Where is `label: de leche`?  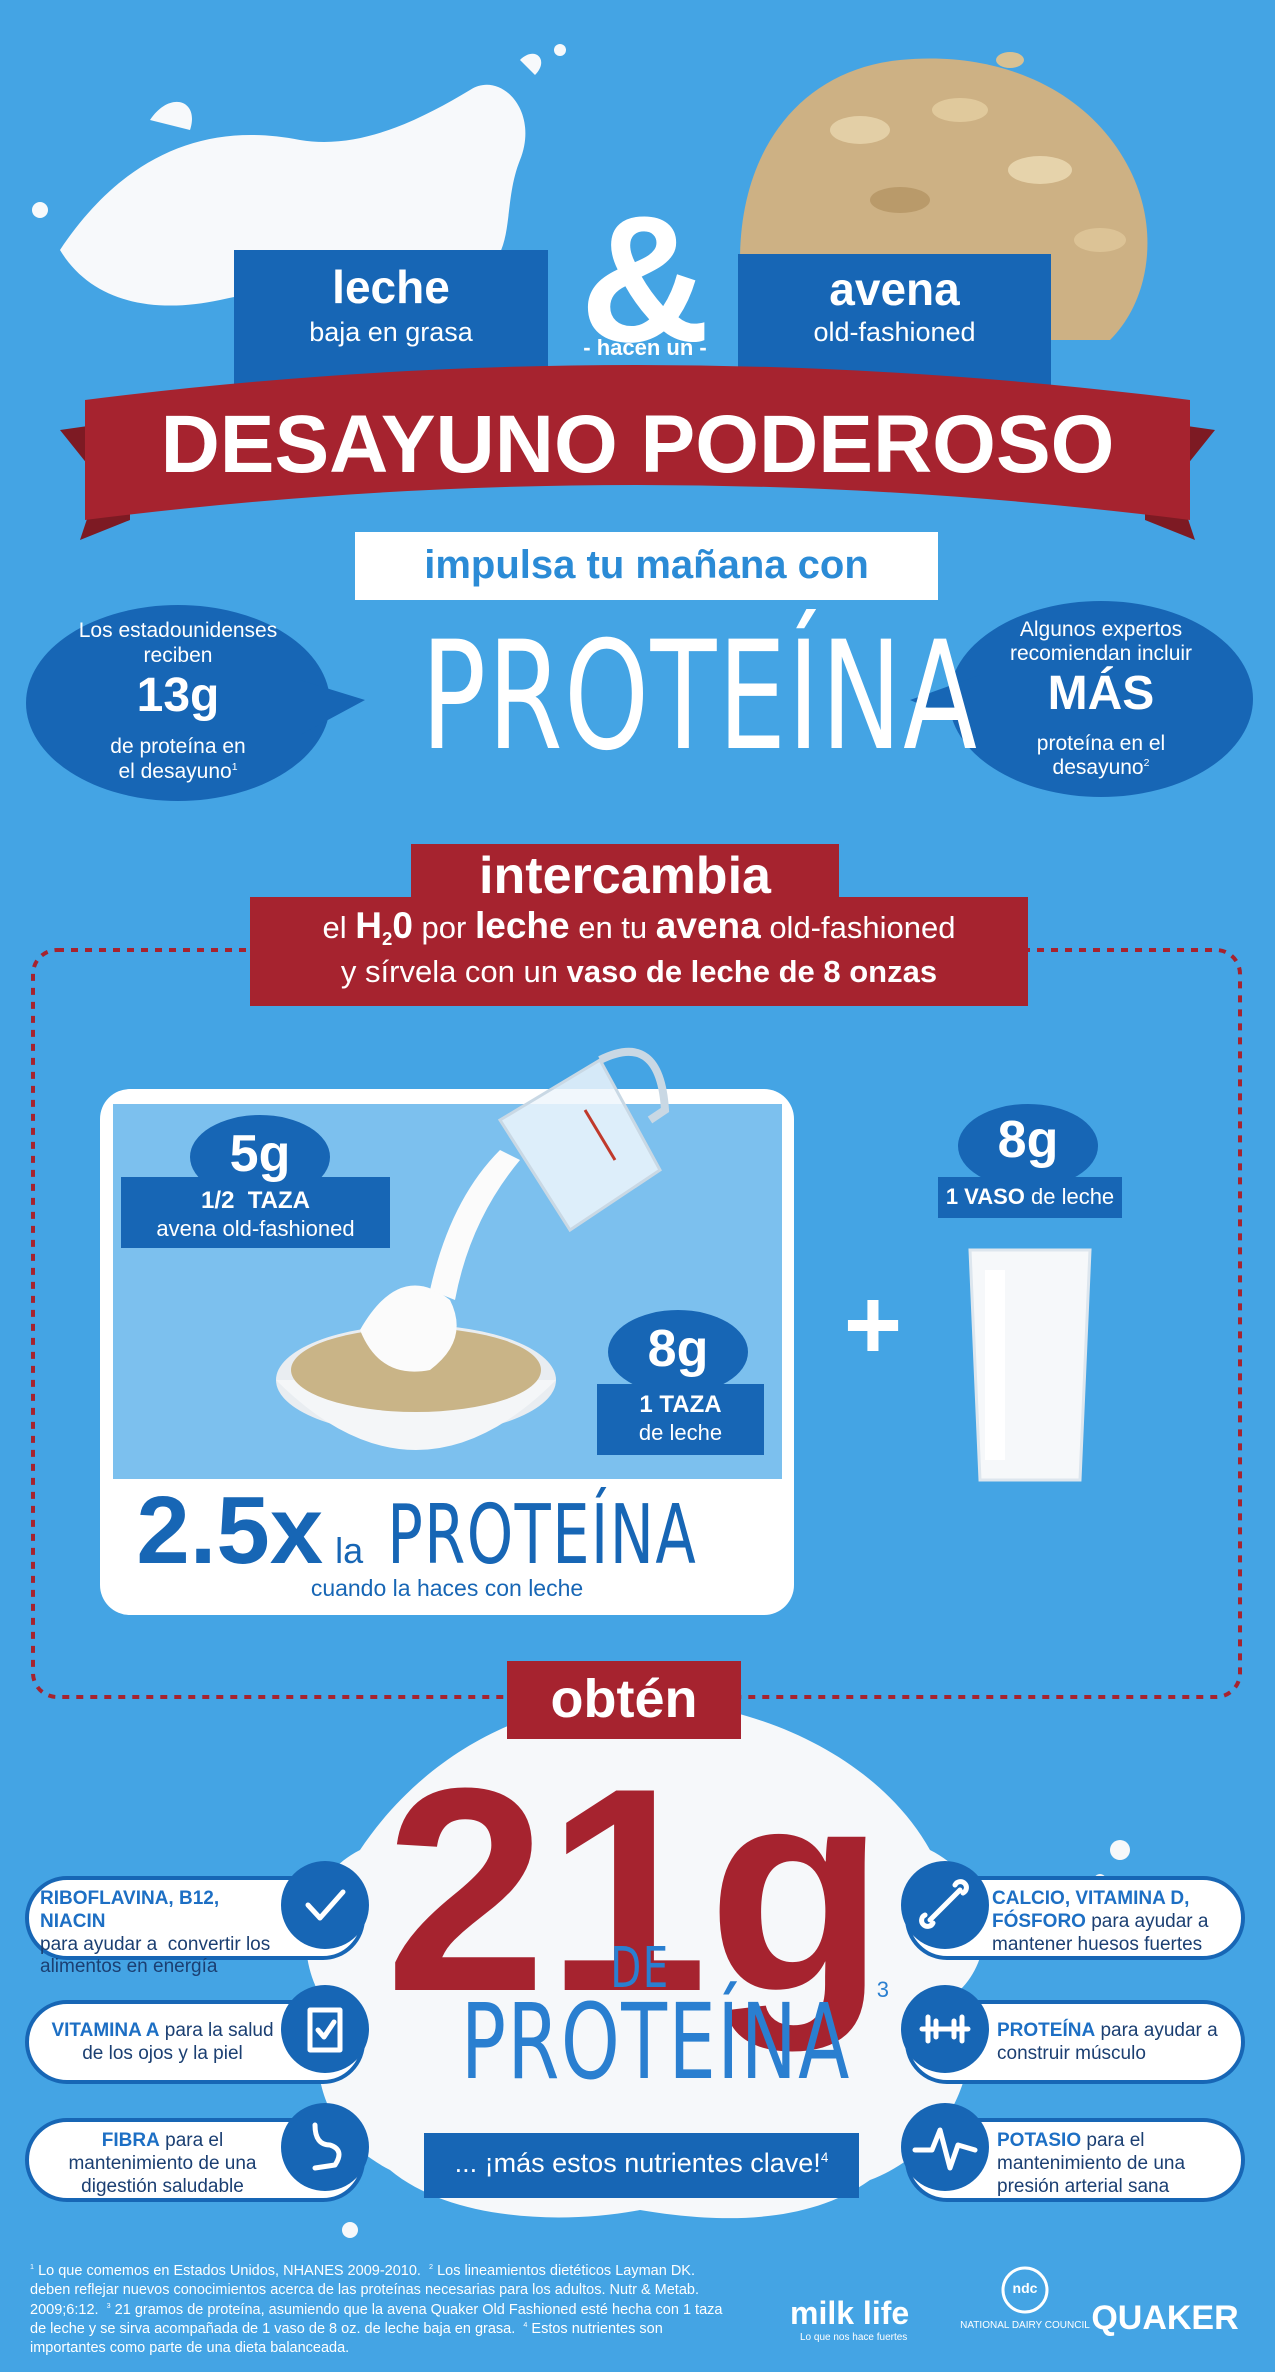
label: de leche is located at coordinates (680, 1432).